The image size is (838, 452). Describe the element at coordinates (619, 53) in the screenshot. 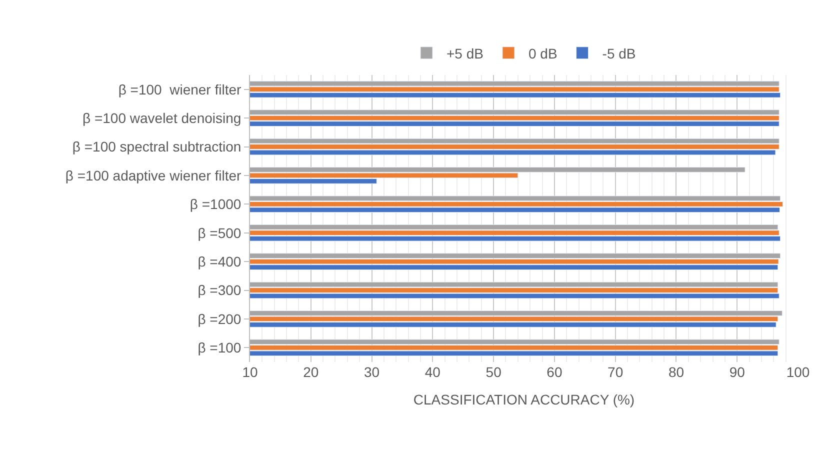

I see `legend-label: -5 dB` at that location.